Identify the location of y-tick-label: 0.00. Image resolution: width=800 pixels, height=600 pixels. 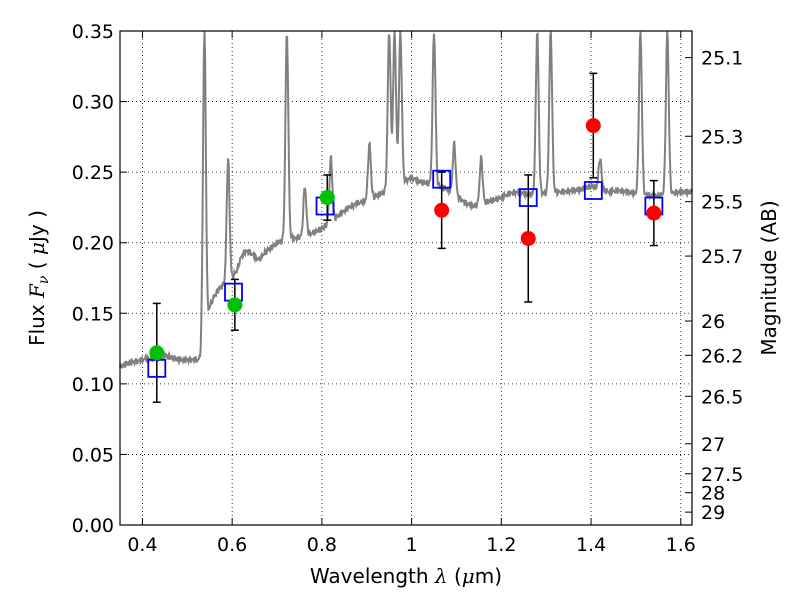
(93, 526).